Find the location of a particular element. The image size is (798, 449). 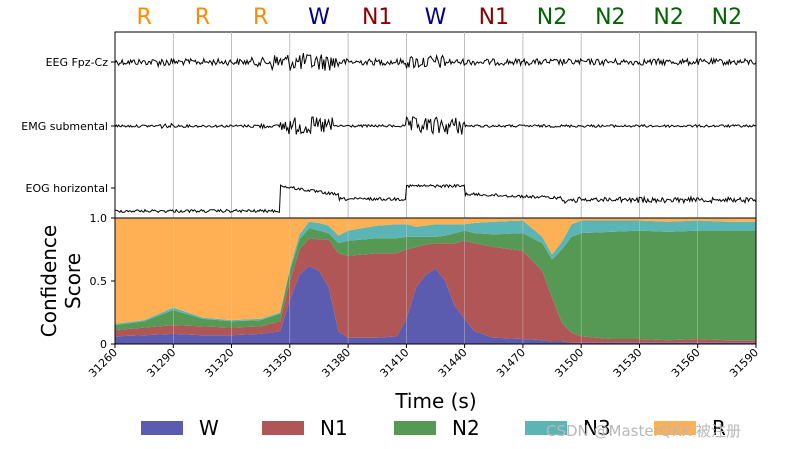

legend-label-n1: N1 is located at coordinates (334, 428).